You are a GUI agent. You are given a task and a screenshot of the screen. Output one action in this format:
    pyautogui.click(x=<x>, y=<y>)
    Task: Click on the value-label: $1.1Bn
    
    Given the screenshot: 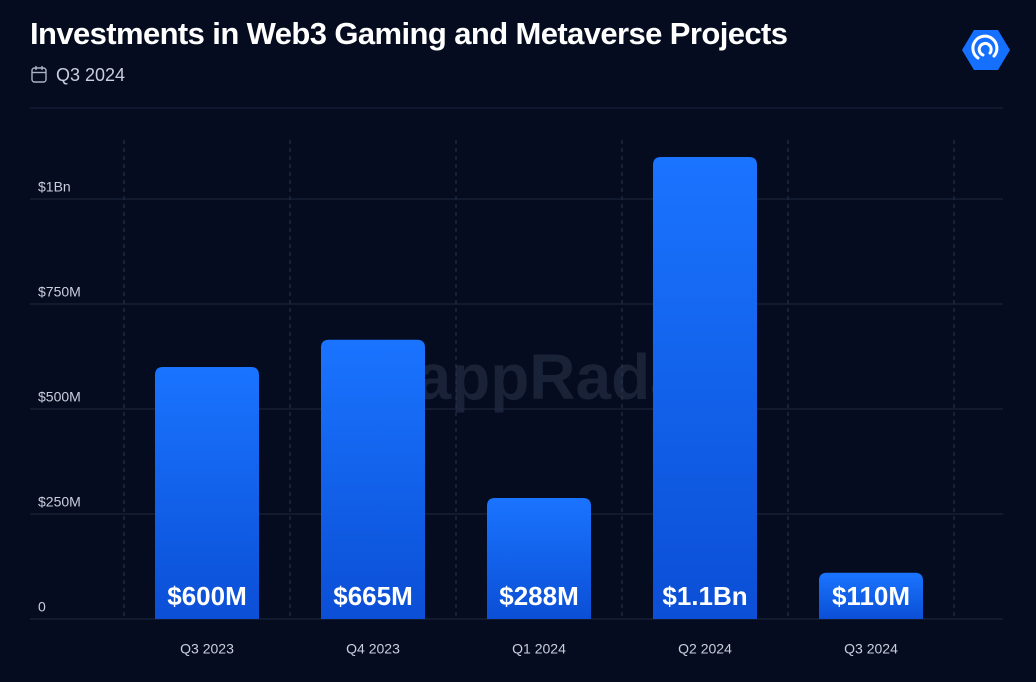 What is the action you would take?
    pyautogui.click(x=704, y=596)
    